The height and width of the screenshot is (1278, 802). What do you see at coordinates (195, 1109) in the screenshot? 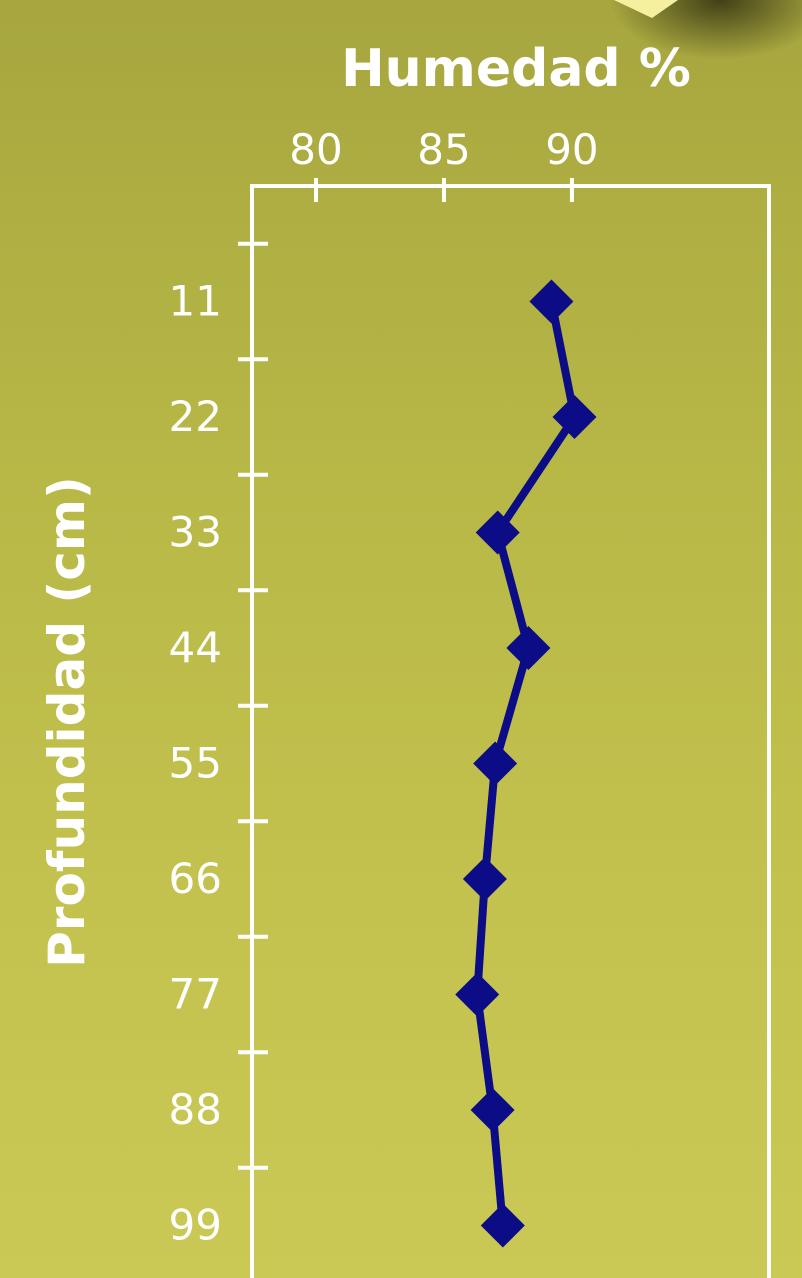
I see `y-tick-label: 88` at bounding box center [195, 1109].